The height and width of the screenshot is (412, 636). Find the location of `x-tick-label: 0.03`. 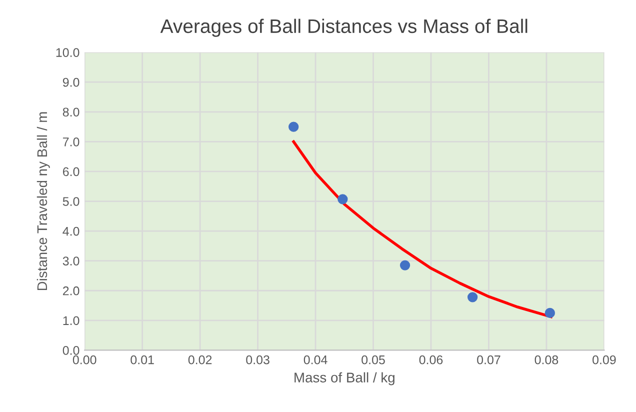

x-tick-label: 0.03 is located at coordinates (258, 359).